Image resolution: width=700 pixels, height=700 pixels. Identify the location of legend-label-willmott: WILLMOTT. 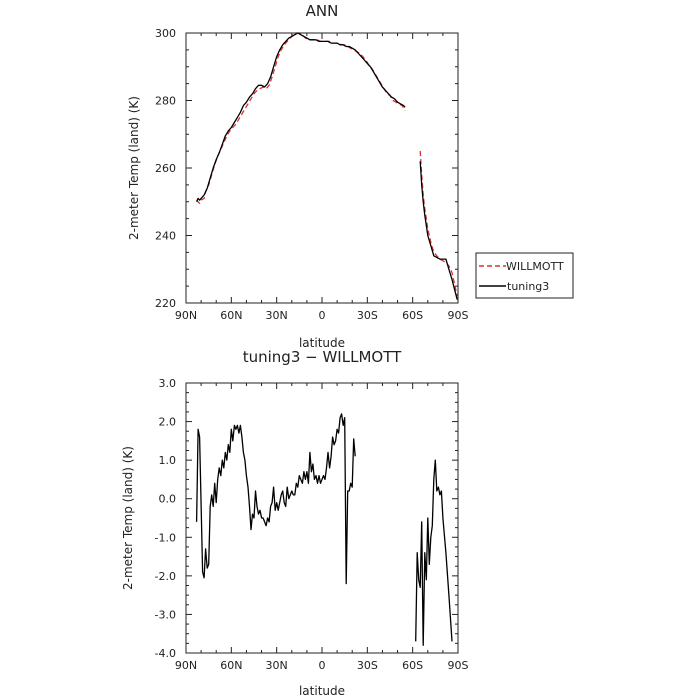
(535, 266).